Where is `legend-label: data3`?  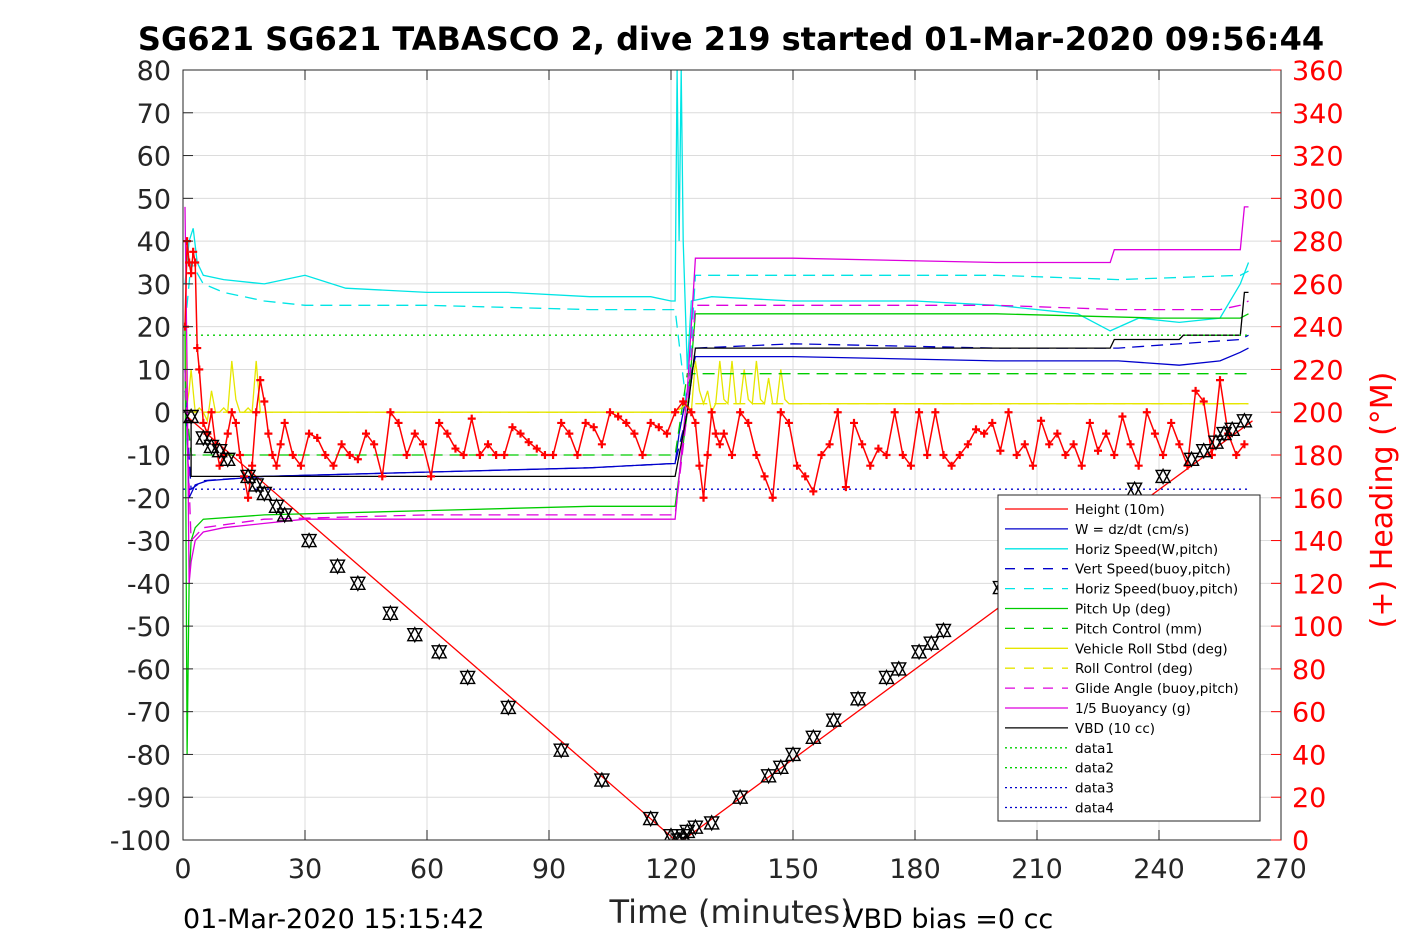 legend-label: data3 is located at coordinates (1094, 789).